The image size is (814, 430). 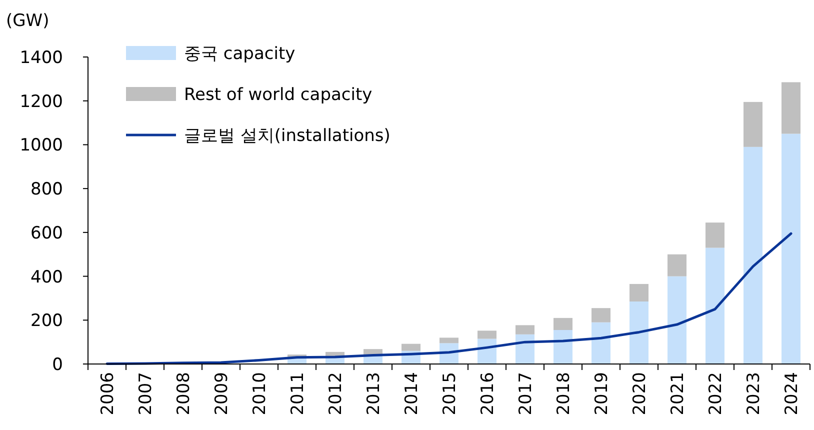 I want to click on y-tick-label: 1400, so click(x=41, y=58).